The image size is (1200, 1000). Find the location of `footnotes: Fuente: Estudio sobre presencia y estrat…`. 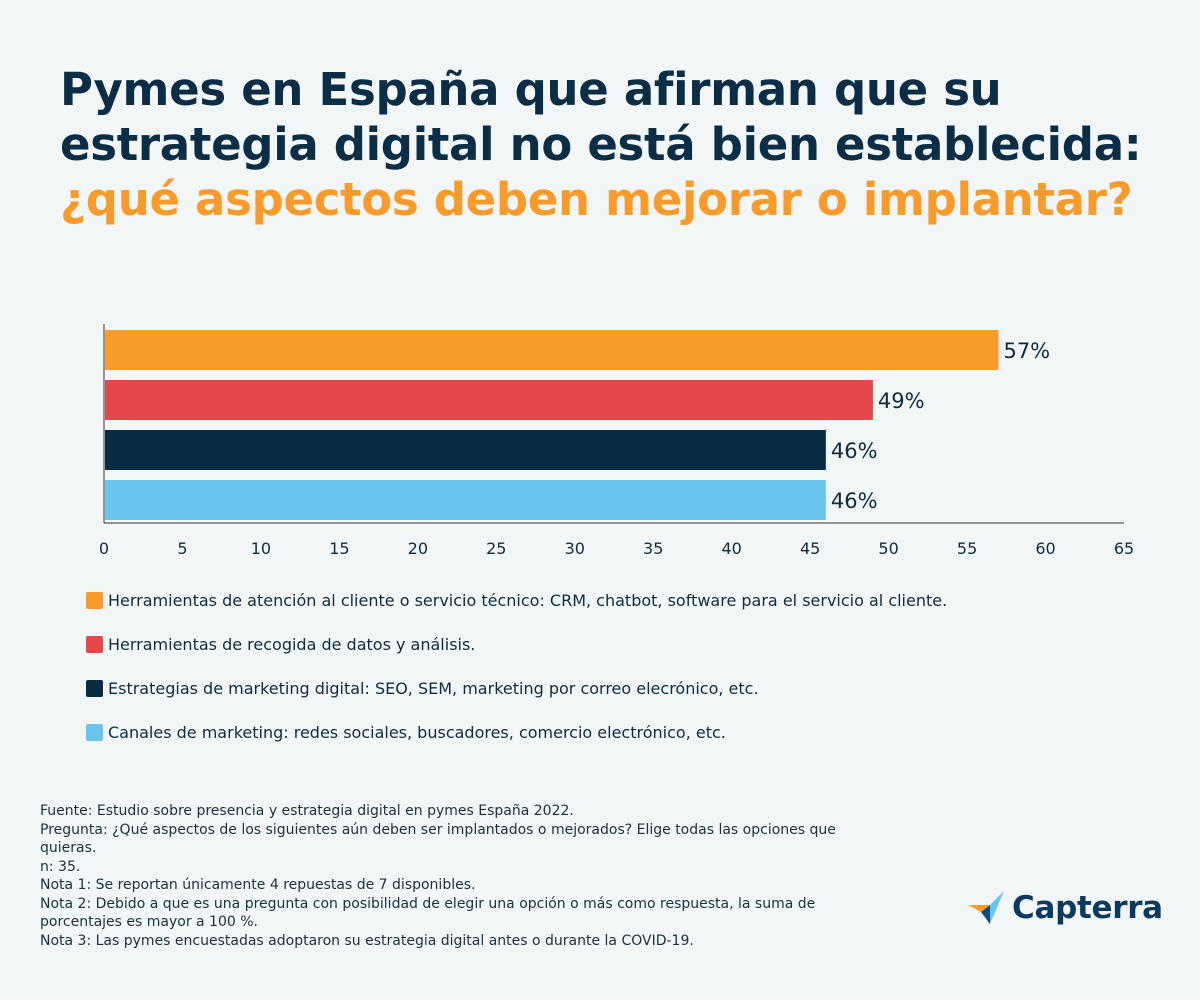

footnotes: Fuente: Estudio sobre presencia y estrat… is located at coordinates (465, 876).